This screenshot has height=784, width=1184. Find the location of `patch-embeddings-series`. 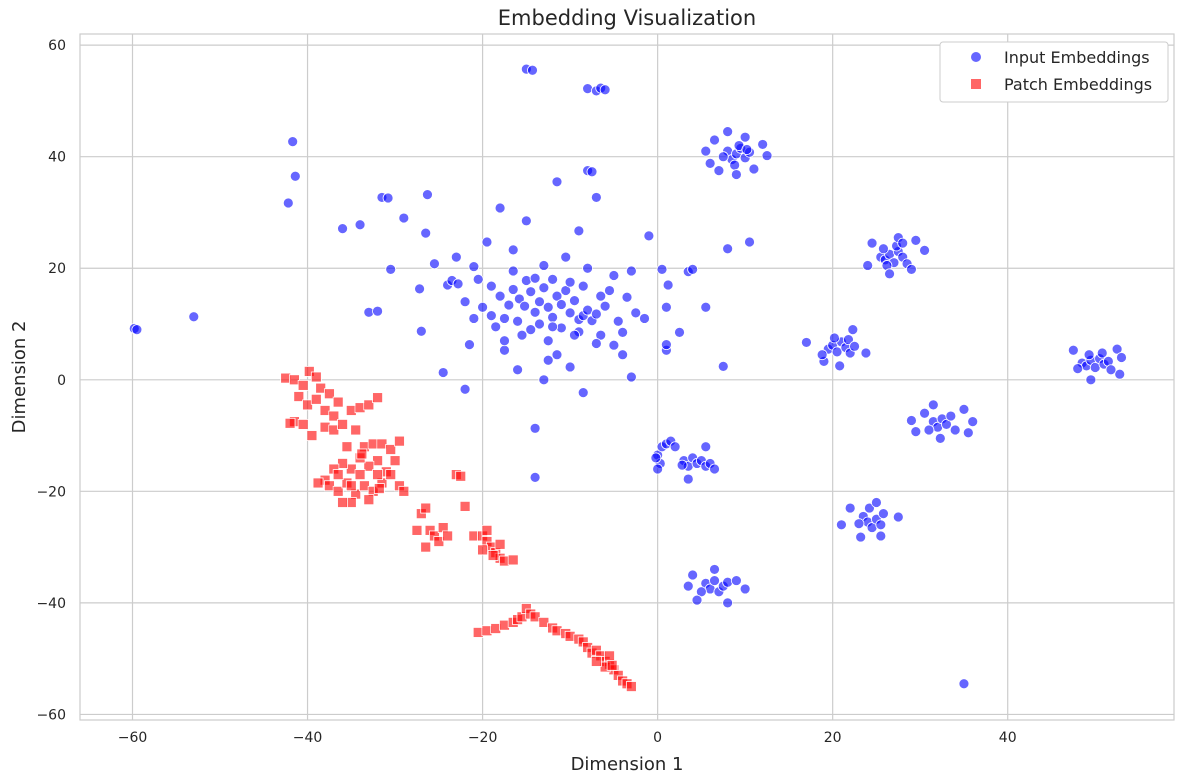

patch-embeddings-series is located at coordinates (458, 529).